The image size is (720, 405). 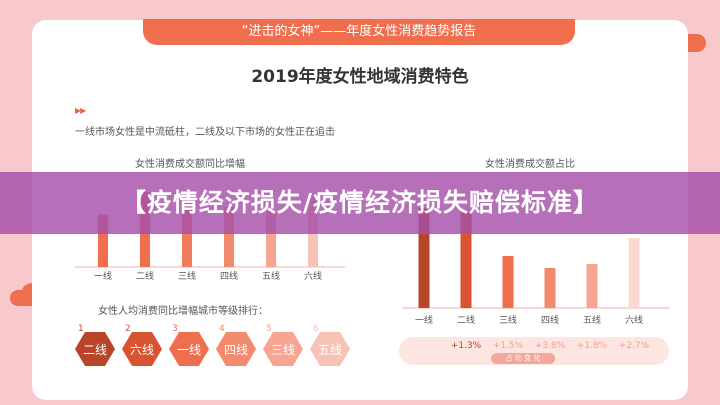 I want to click on rank-number: 1, so click(x=81, y=329).